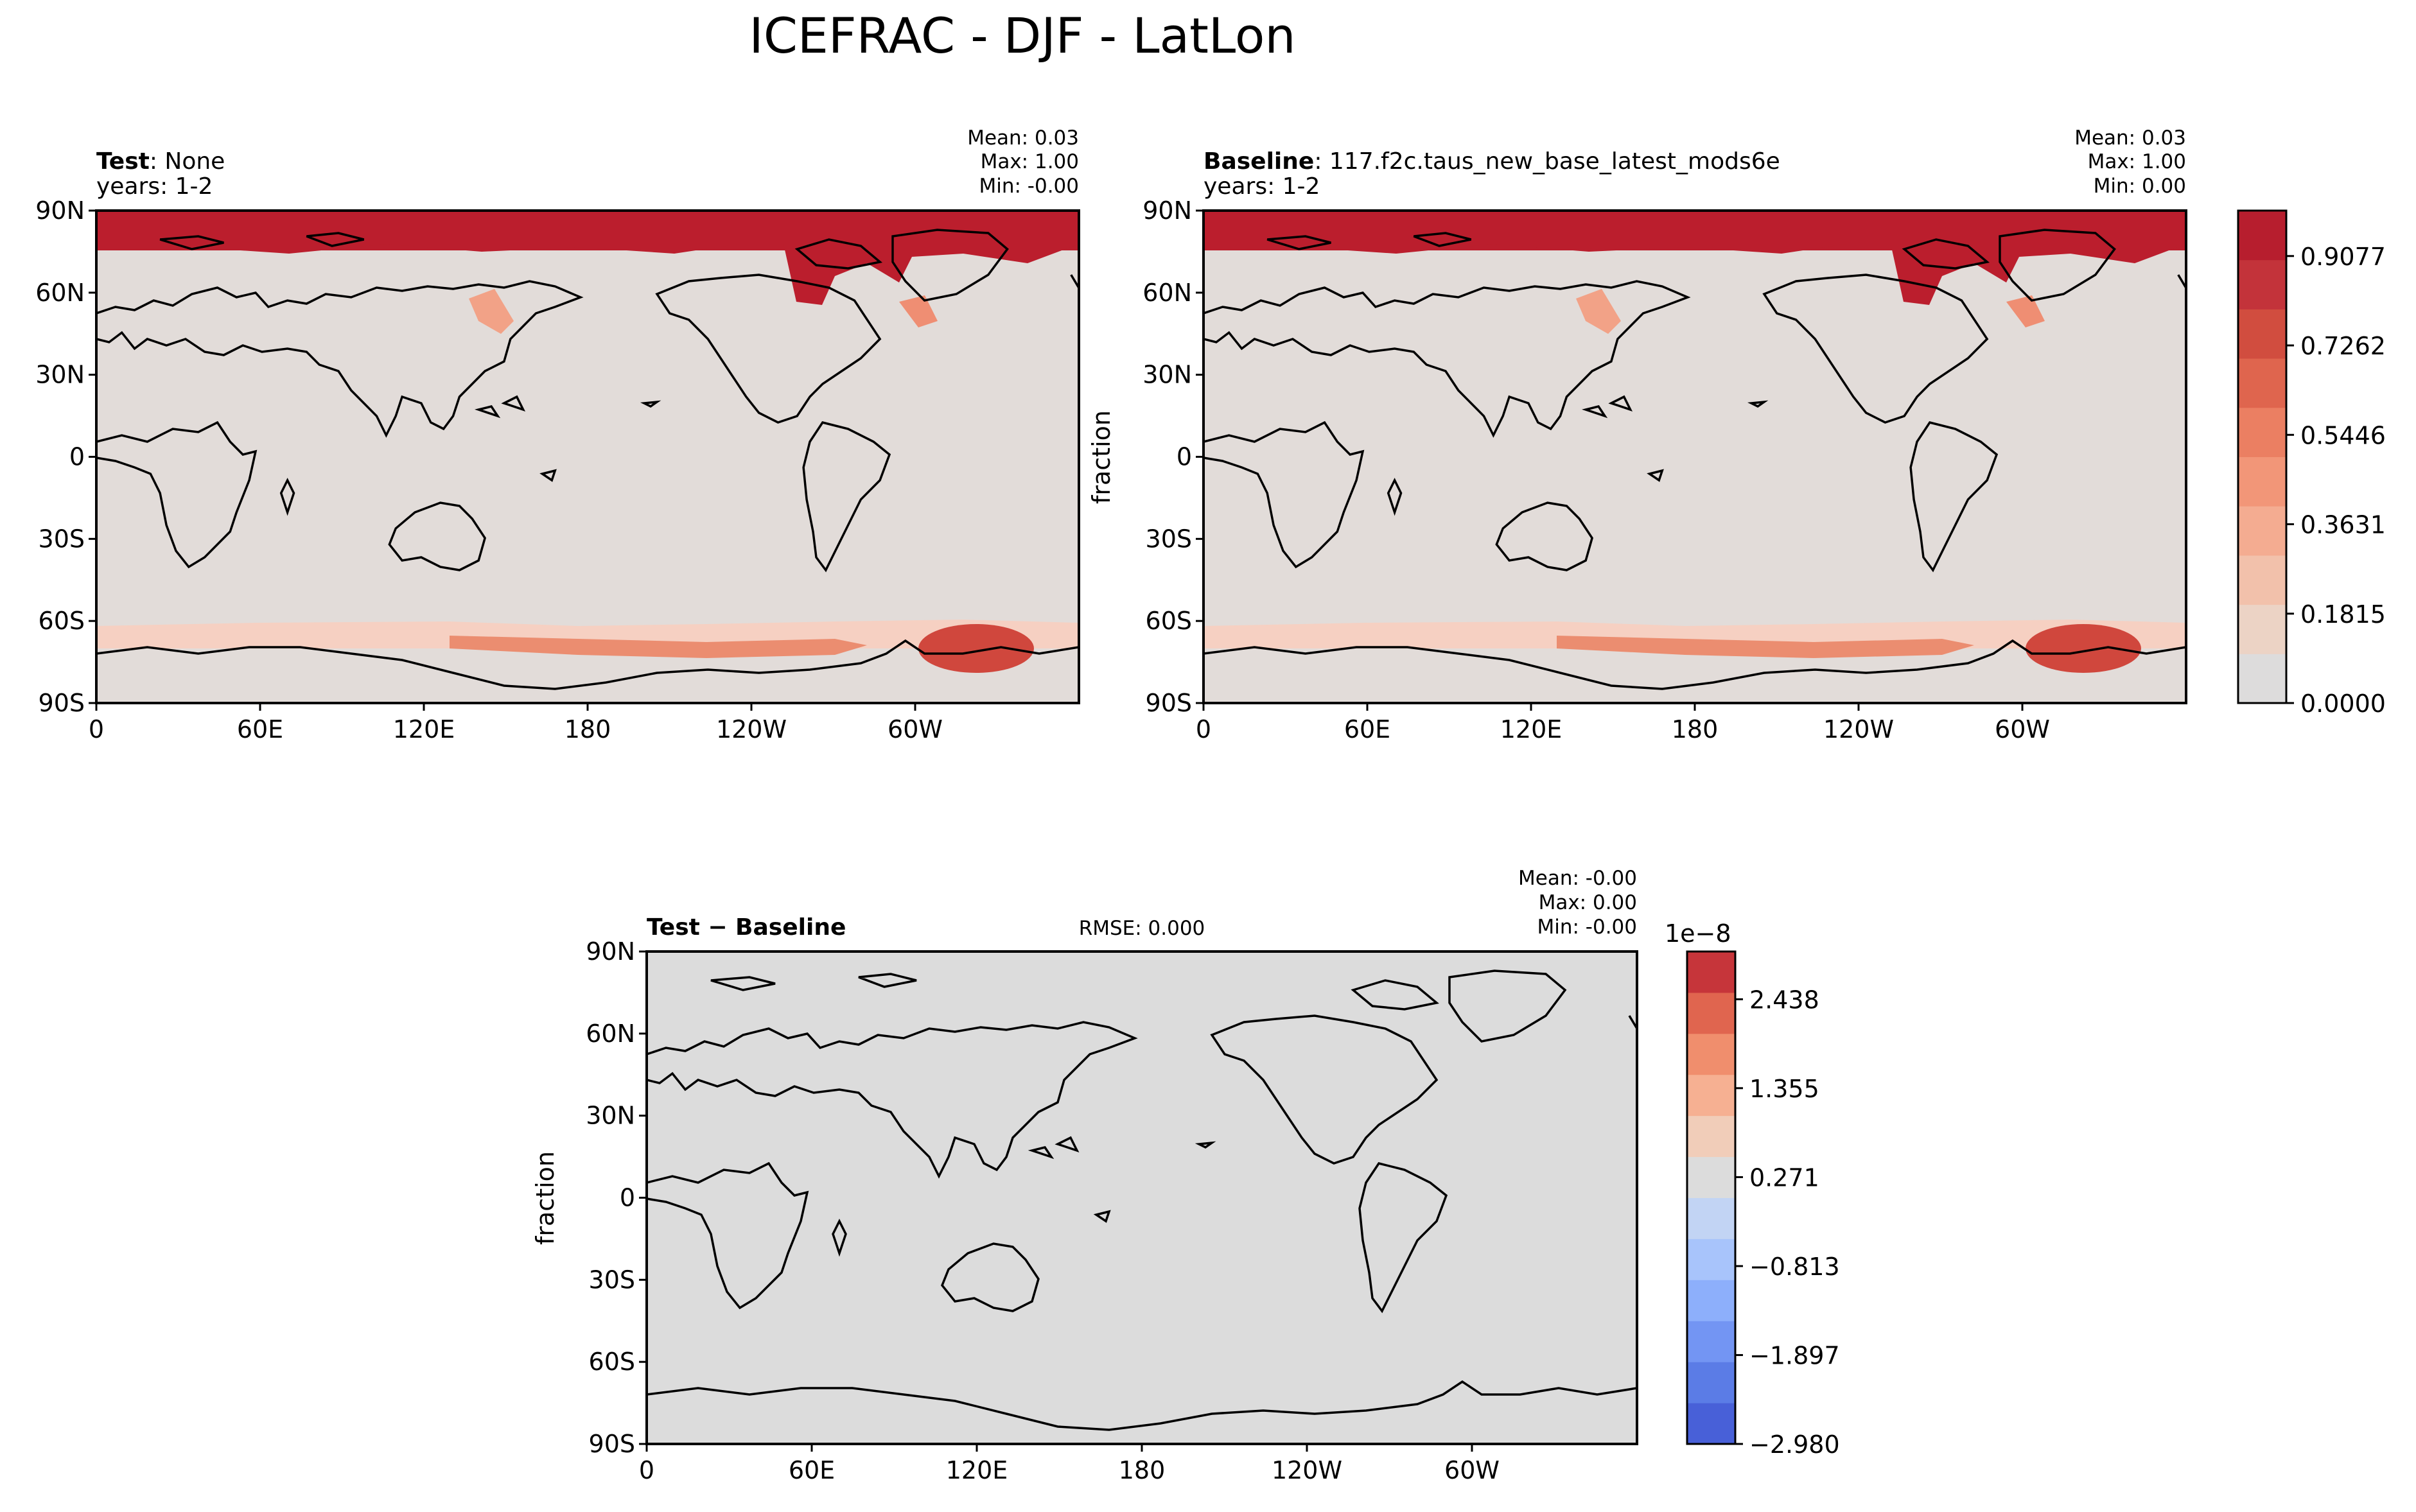 This screenshot has height=1512, width=2416. I want to click on panel-label: Test: None, so click(160, 161).